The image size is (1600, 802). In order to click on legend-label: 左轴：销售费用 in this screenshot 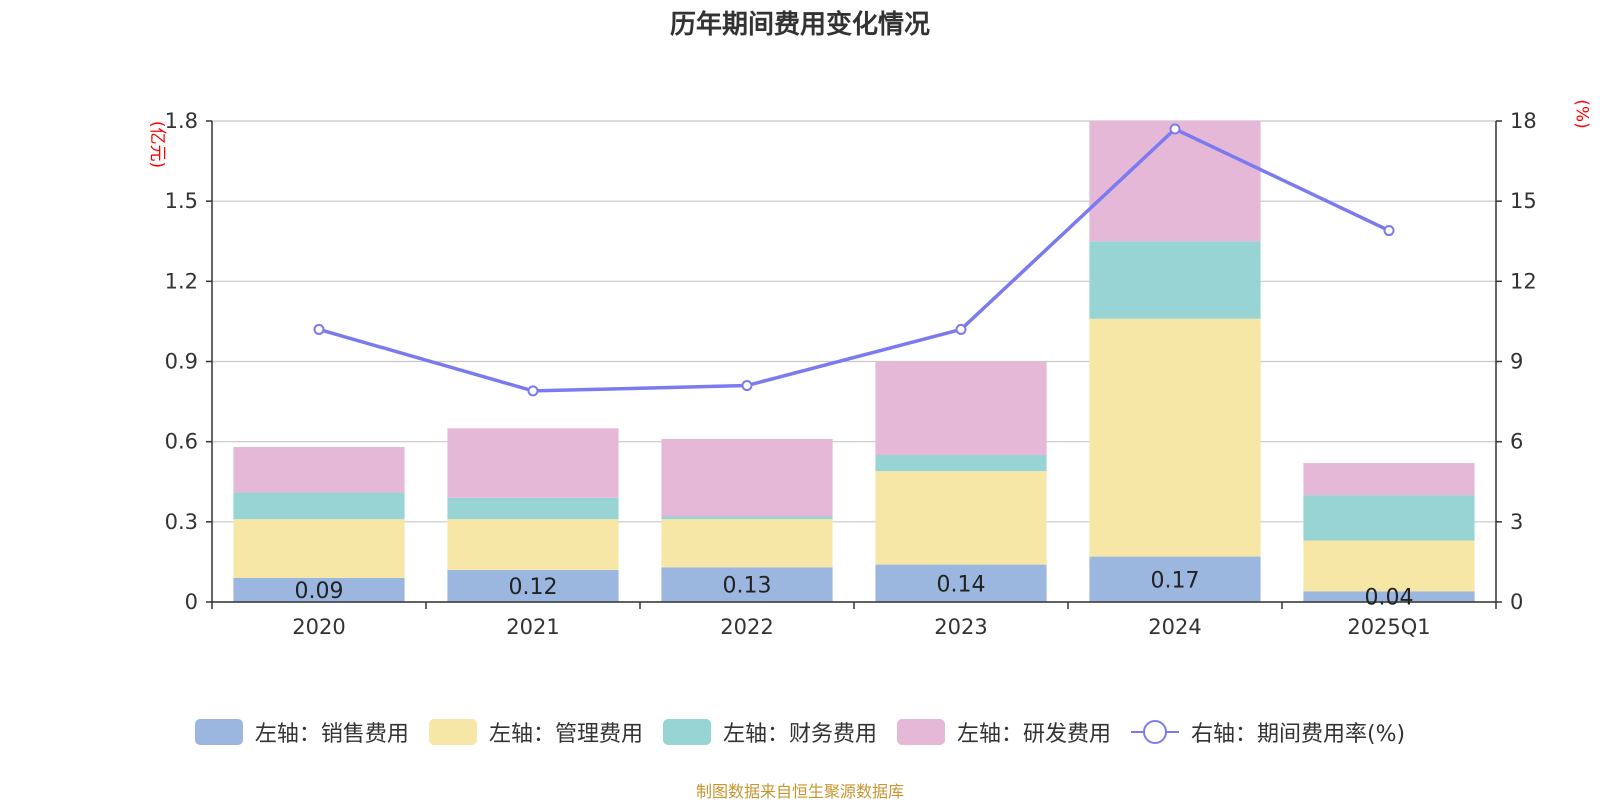, I will do `click(331, 734)`.